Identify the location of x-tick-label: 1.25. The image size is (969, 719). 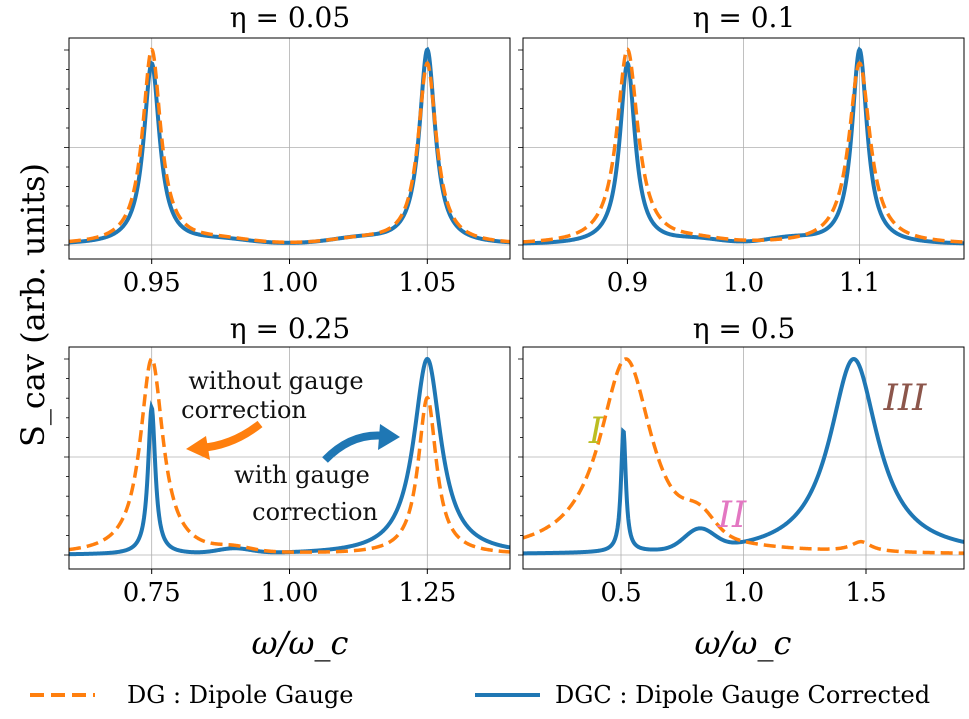
(427, 593).